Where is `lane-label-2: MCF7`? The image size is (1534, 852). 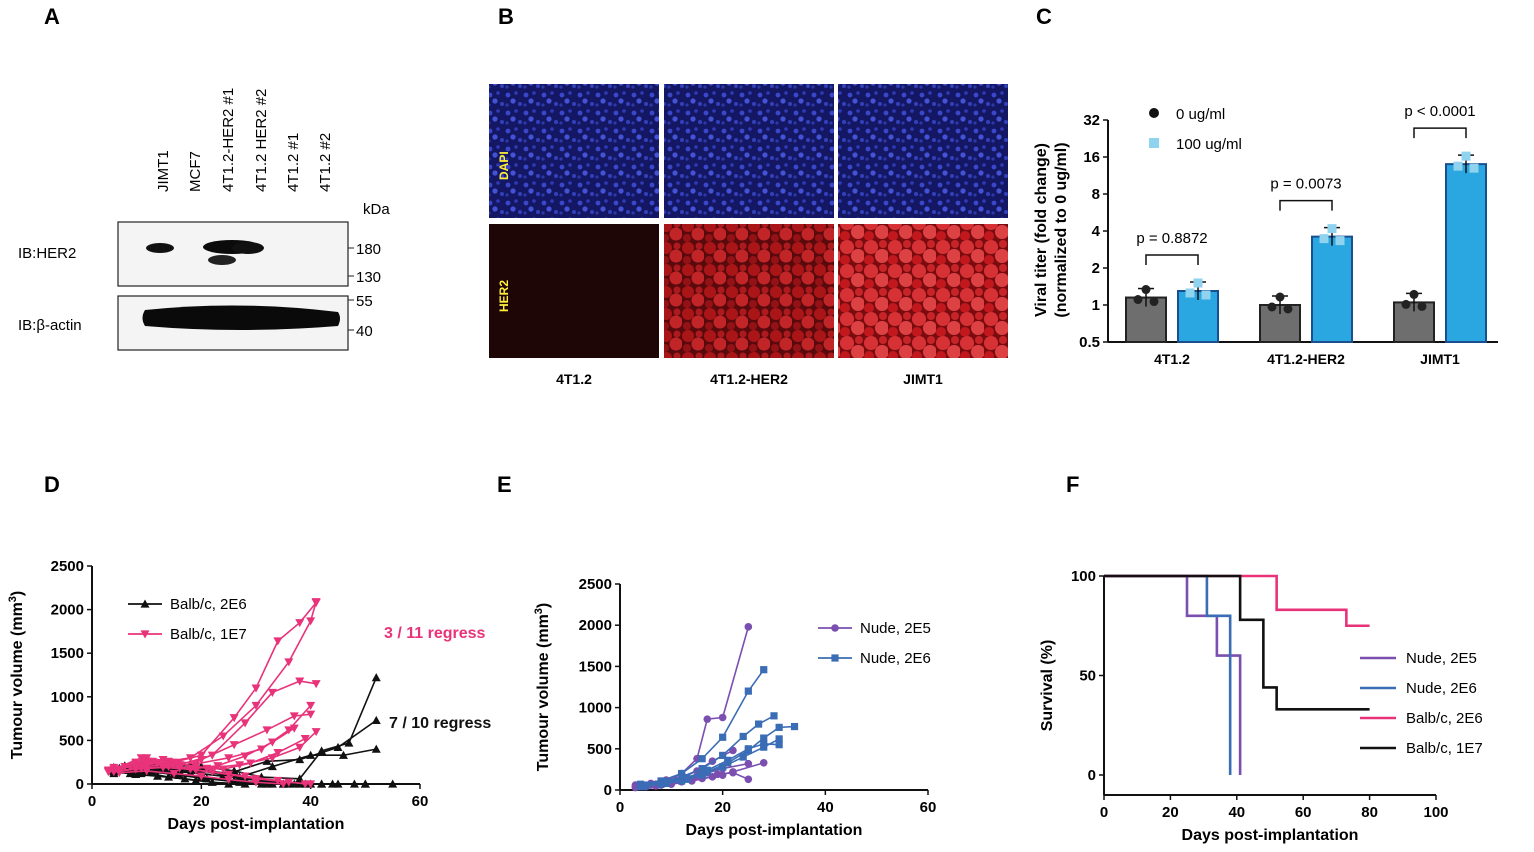 lane-label-2: MCF7 is located at coordinates (195, 171).